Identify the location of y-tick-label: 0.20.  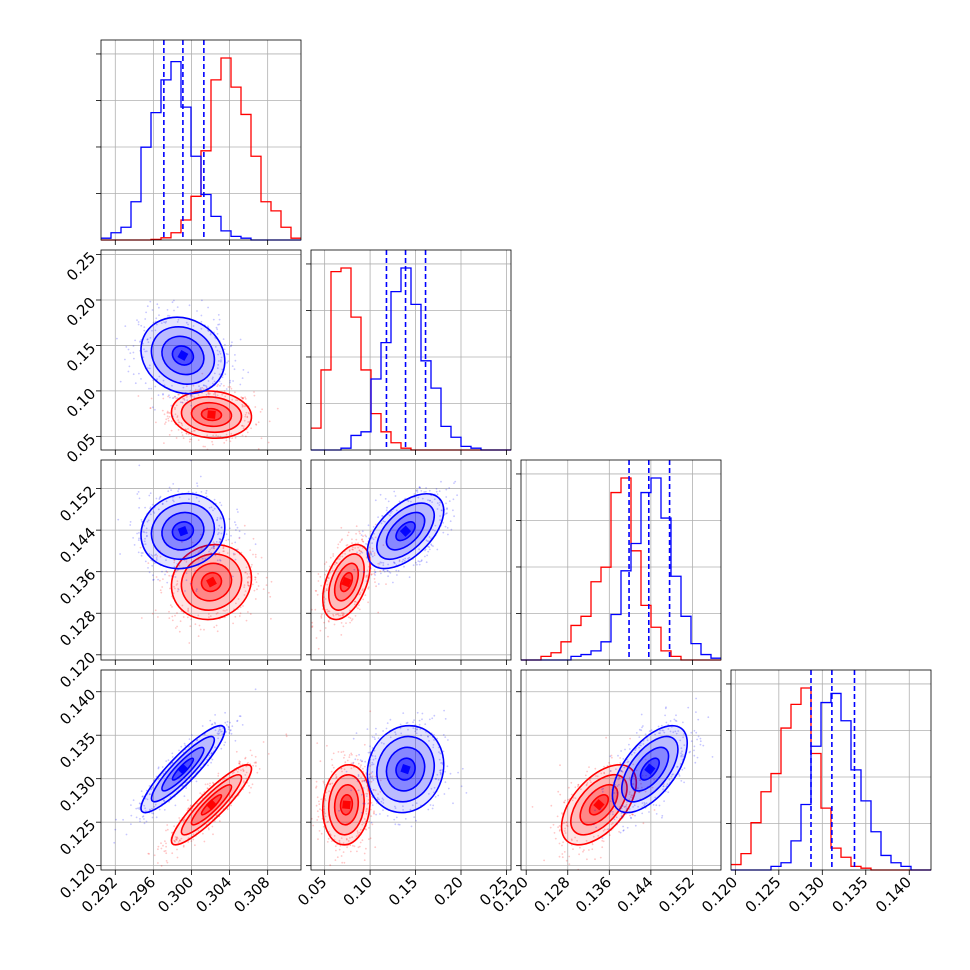
(81, 312).